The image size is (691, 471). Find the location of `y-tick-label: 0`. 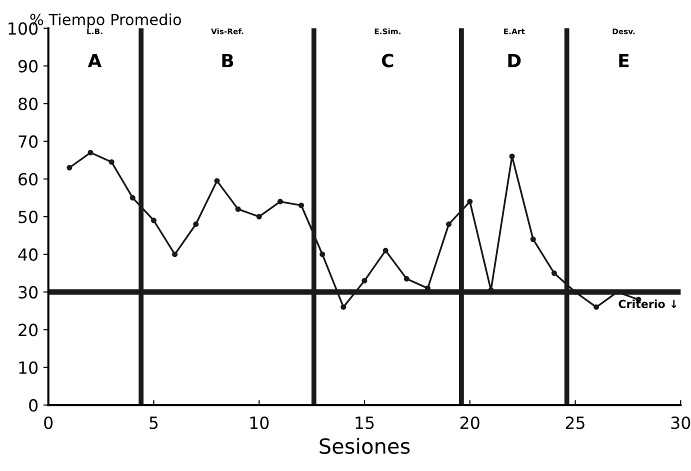

y-tick-label: 0 is located at coordinates (33, 405).